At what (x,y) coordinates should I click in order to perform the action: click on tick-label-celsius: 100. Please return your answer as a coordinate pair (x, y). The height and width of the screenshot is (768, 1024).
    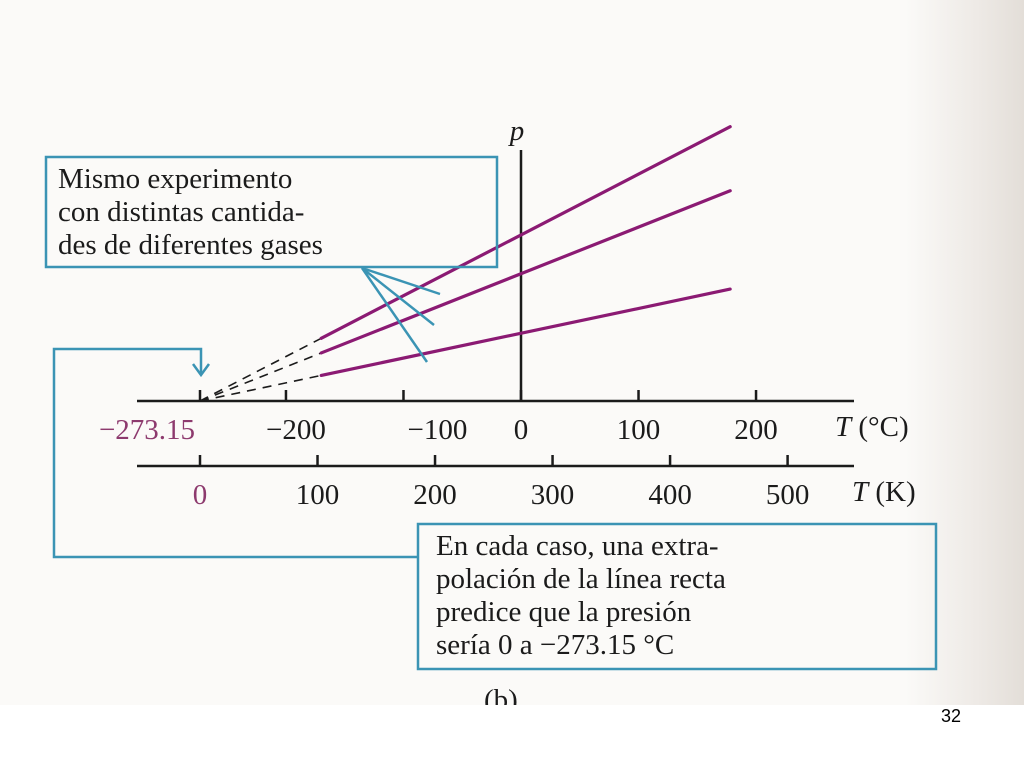
    Looking at the image, I should click on (639, 430).